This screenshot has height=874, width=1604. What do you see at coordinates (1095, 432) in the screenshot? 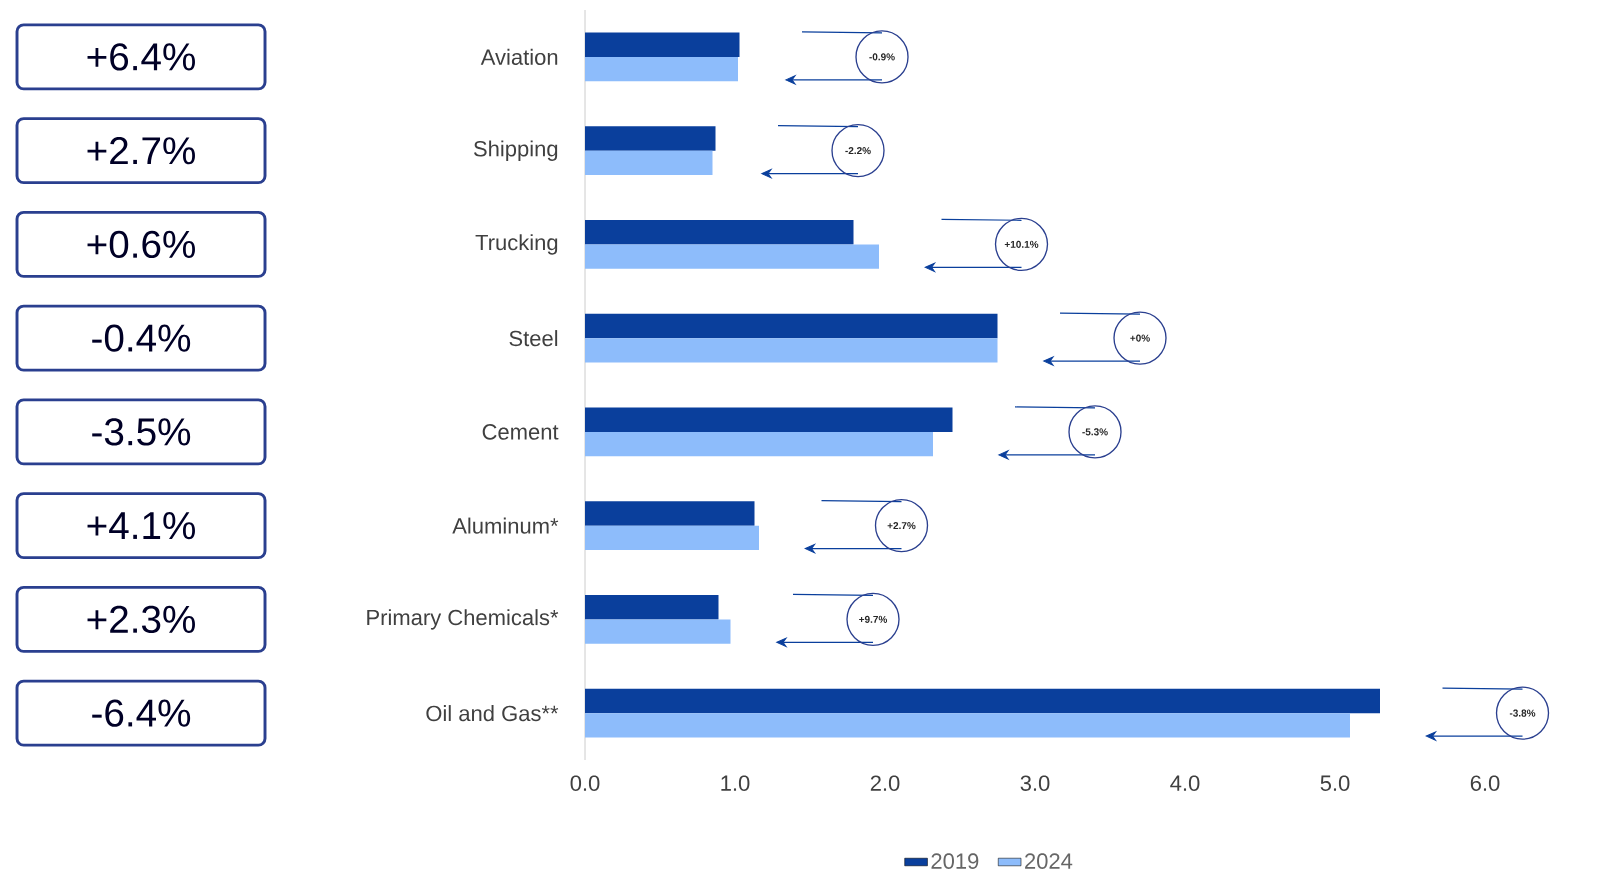
I see `annotation: -5.3%` at bounding box center [1095, 432].